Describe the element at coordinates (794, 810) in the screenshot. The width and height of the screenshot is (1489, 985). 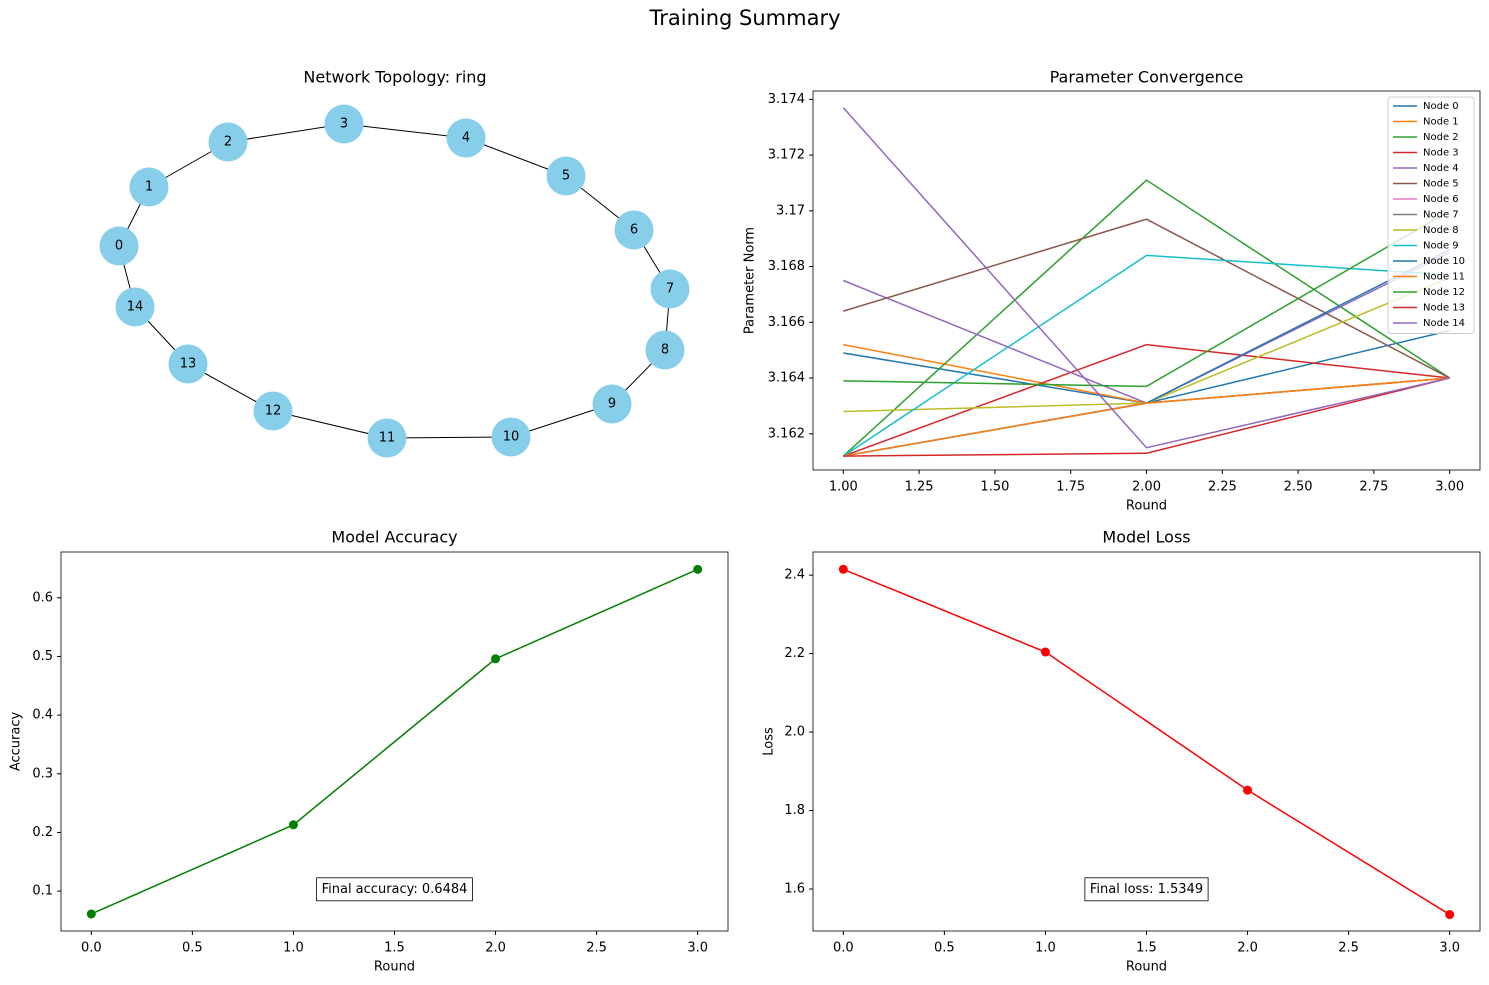
I see `y-tick-label: 1.8` at that location.